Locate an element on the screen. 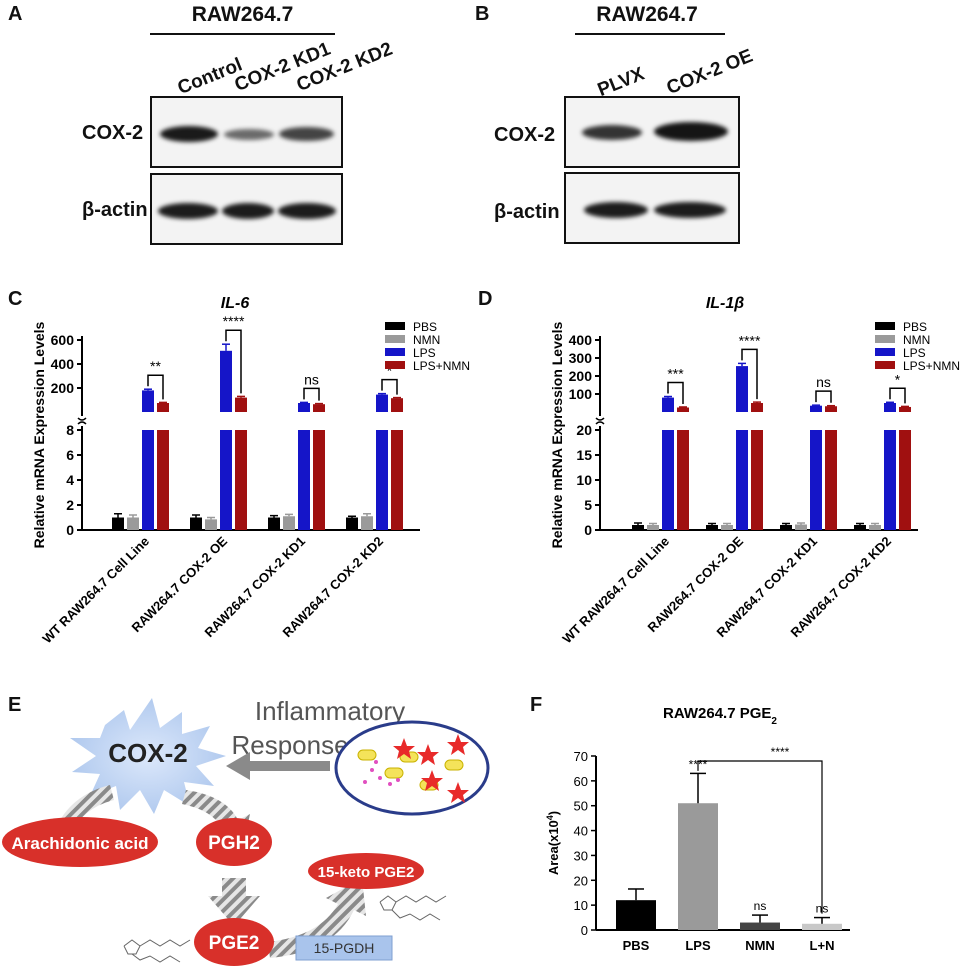 The width and height of the screenshot is (969, 970). arachidonic-acid-ellipse is located at coordinates (80, 842).